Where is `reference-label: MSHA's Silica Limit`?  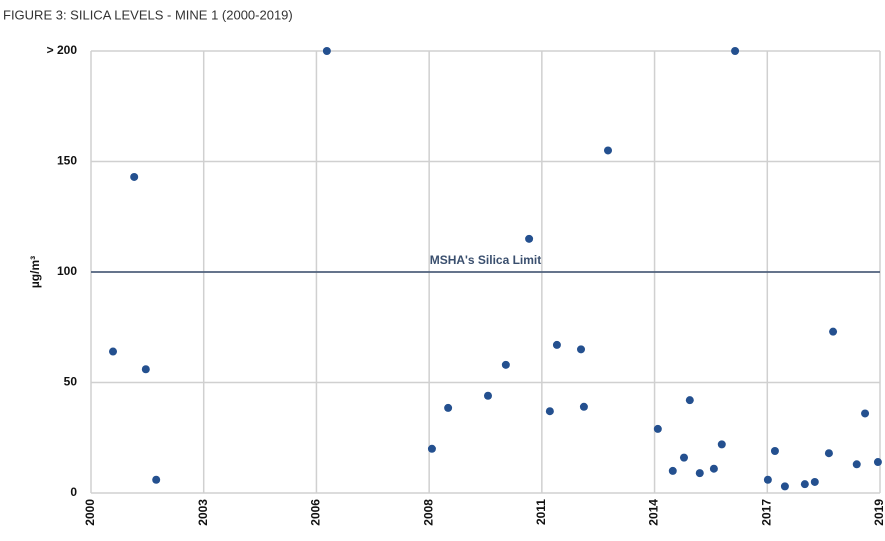 reference-label: MSHA's Silica Limit is located at coordinates (486, 260).